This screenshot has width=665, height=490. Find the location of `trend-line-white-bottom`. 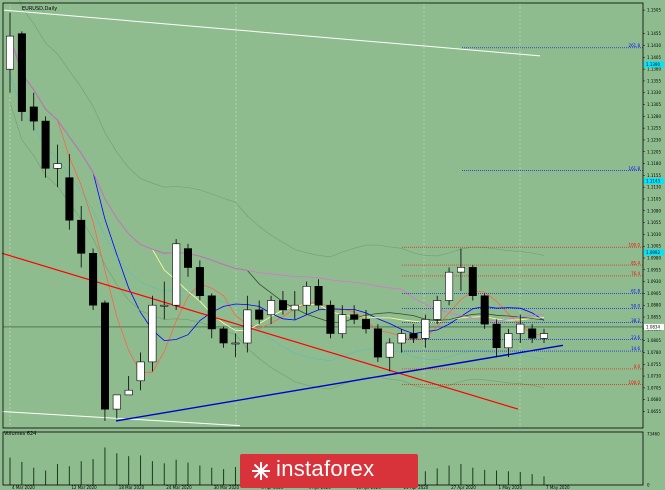

trend-line-white-bottom is located at coordinates (121, 418).